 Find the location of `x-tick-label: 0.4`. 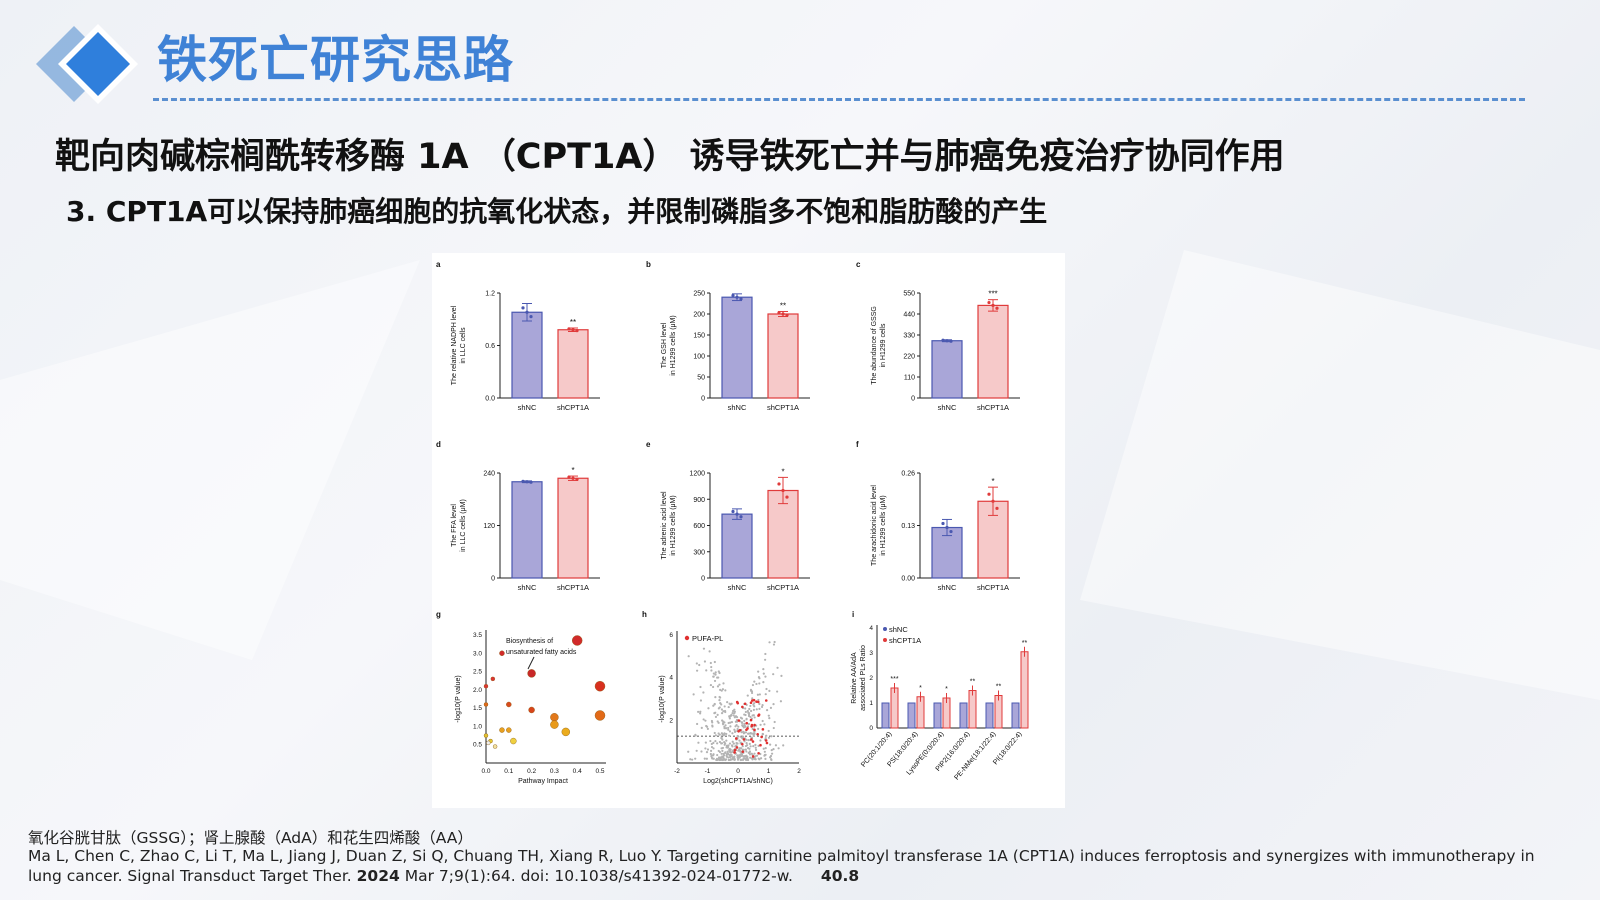

x-tick-label: 0.4 is located at coordinates (577, 771).